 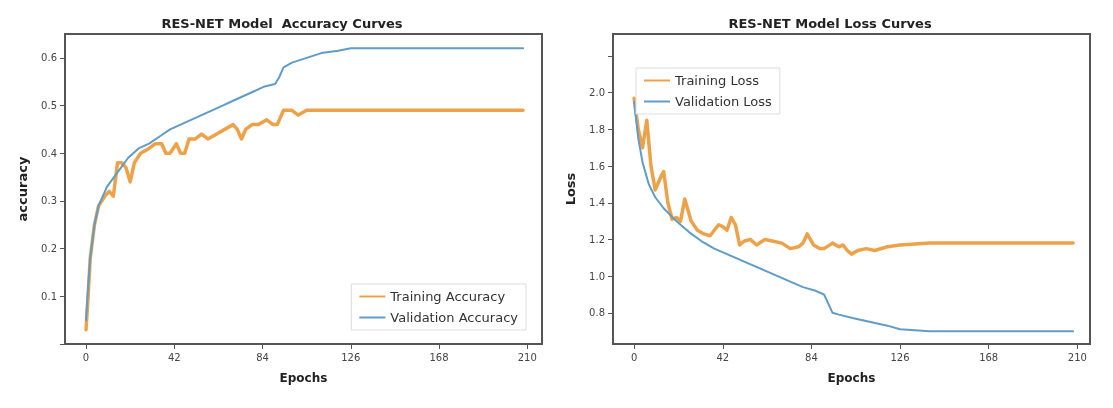 I want to click on y-tick-label: 0.1, so click(x=49, y=296).